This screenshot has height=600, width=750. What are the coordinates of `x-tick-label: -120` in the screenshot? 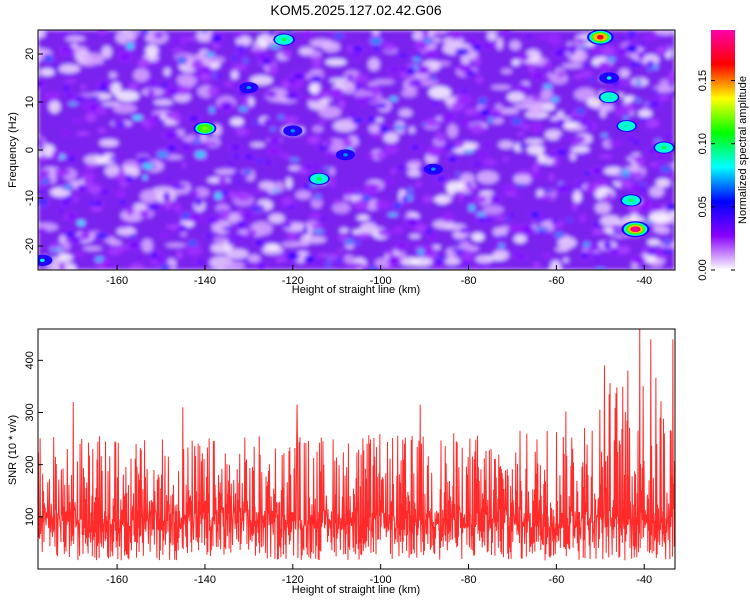 It's located at (293, 281).